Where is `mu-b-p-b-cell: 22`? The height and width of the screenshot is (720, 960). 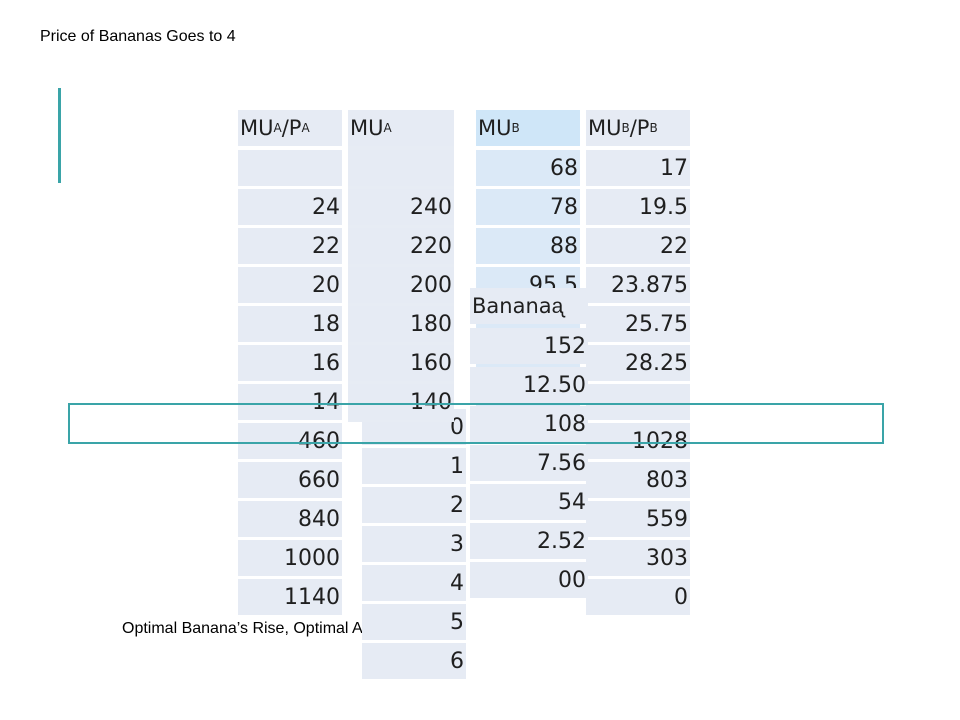 mu-b-p-b-cell: 22 is located at coordinates (638, 246).